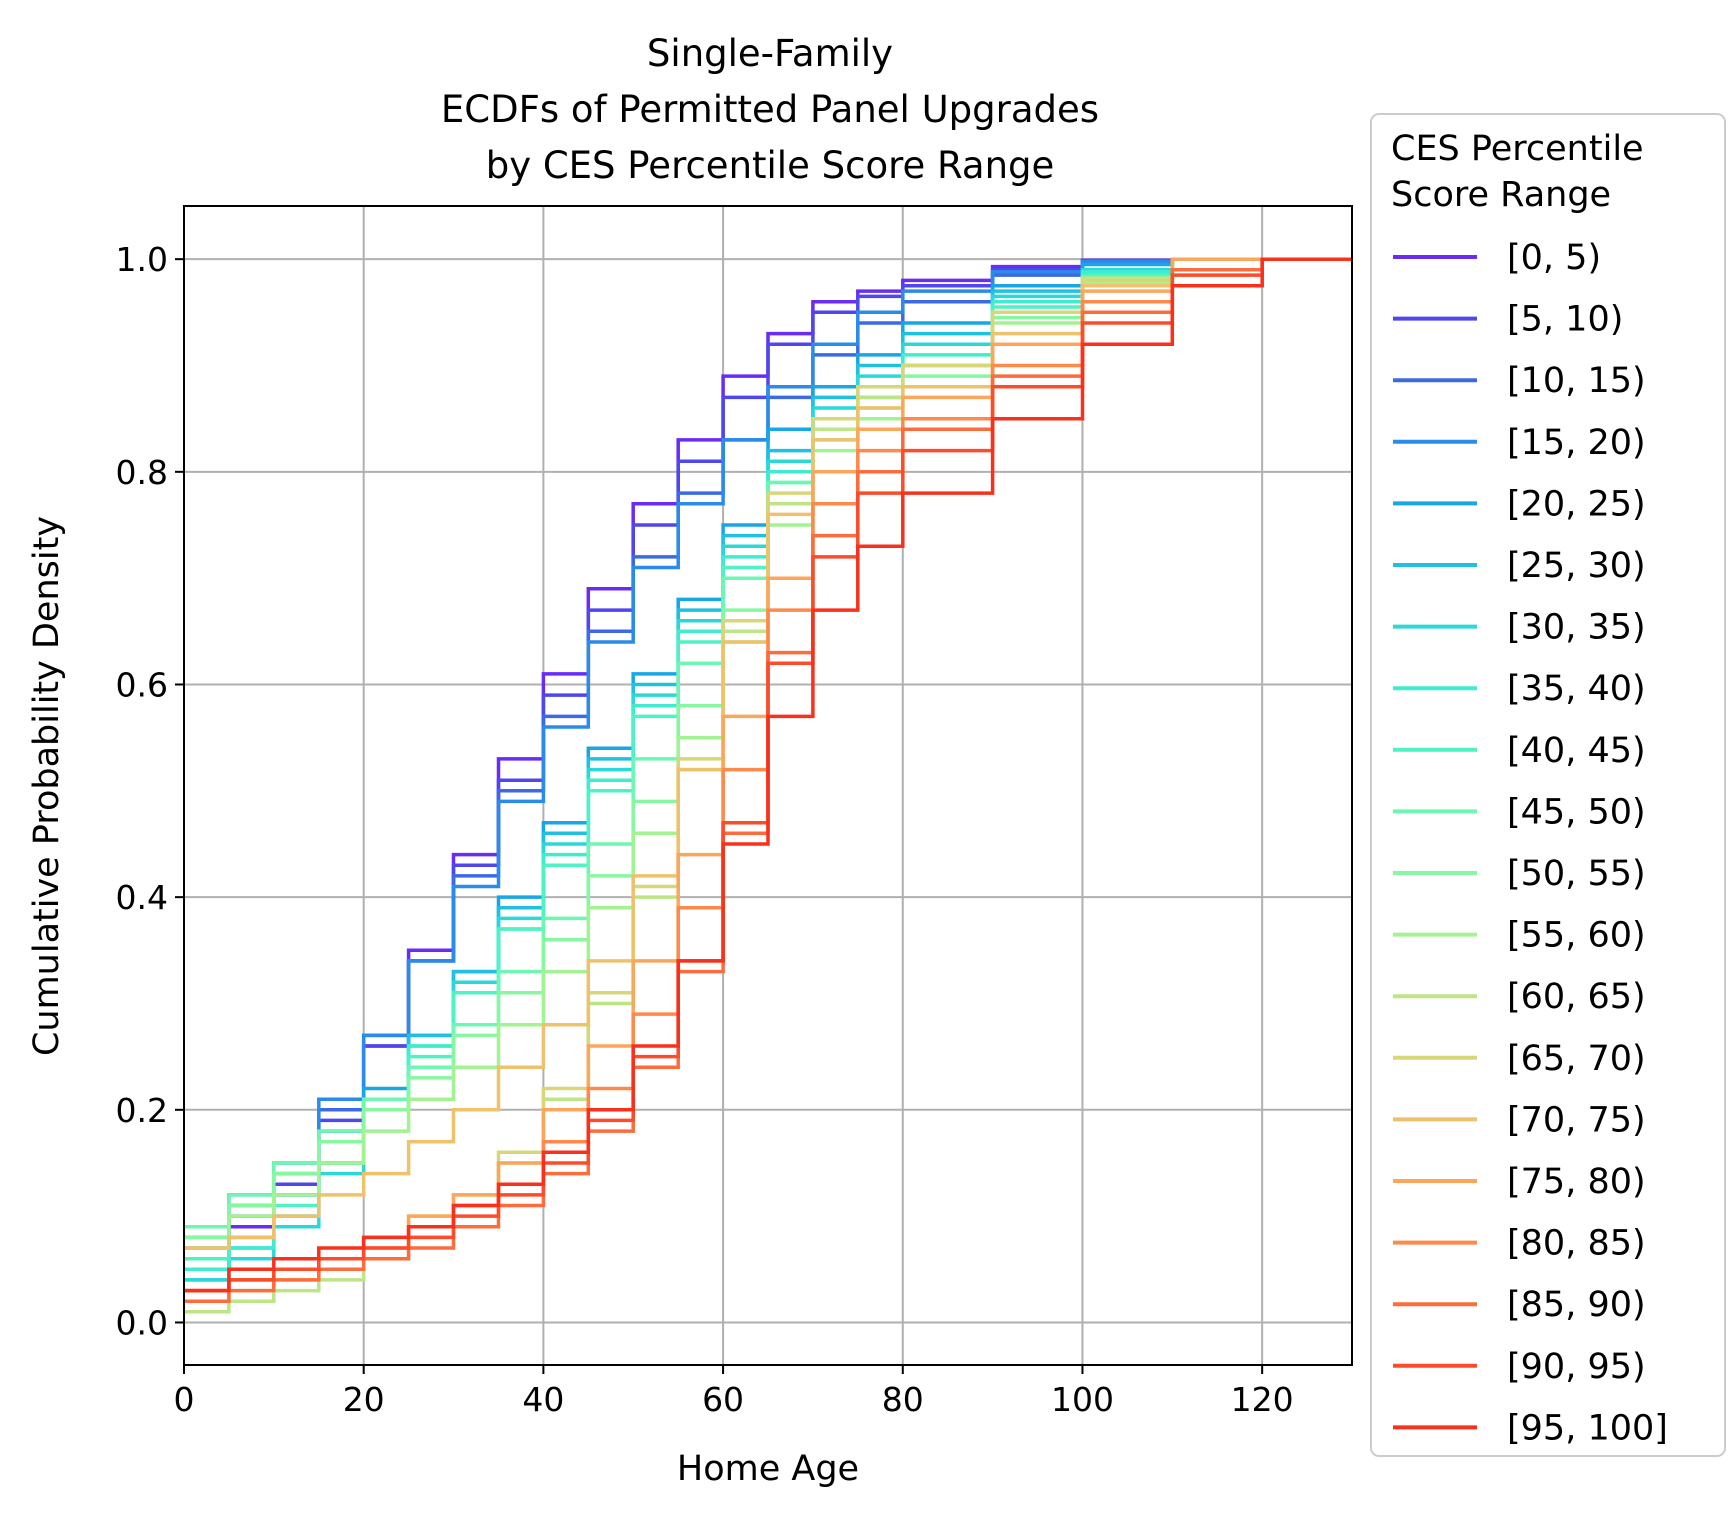  Describe the element at coordinates (1576, 443) in the screenshot. I see `legend-label: [15, 20)` at that location.